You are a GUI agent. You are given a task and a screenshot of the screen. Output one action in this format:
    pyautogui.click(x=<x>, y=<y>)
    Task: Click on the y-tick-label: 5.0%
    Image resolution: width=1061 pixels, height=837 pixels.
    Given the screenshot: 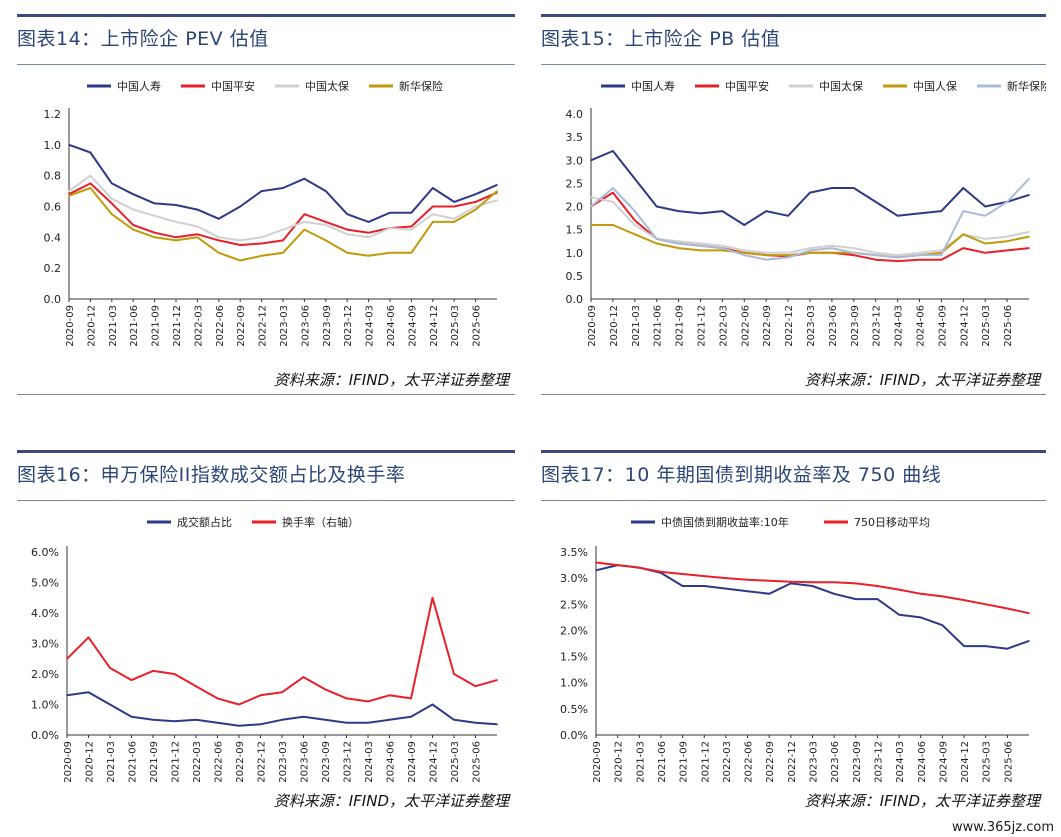 What is the action you would take?
    pyautogui.click(x=45, y=583)
    